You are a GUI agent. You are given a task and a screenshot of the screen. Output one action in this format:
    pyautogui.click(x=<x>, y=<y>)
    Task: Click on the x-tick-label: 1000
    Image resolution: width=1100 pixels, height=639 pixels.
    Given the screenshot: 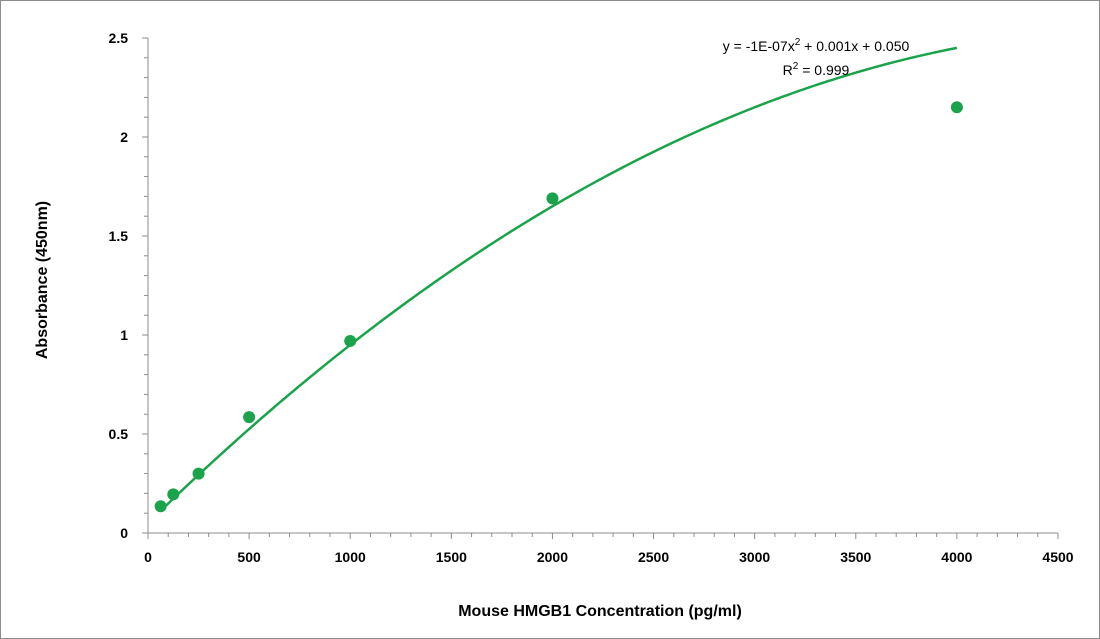 What is the action you would take?
    pyautogui.click(x=350, y=557)
    